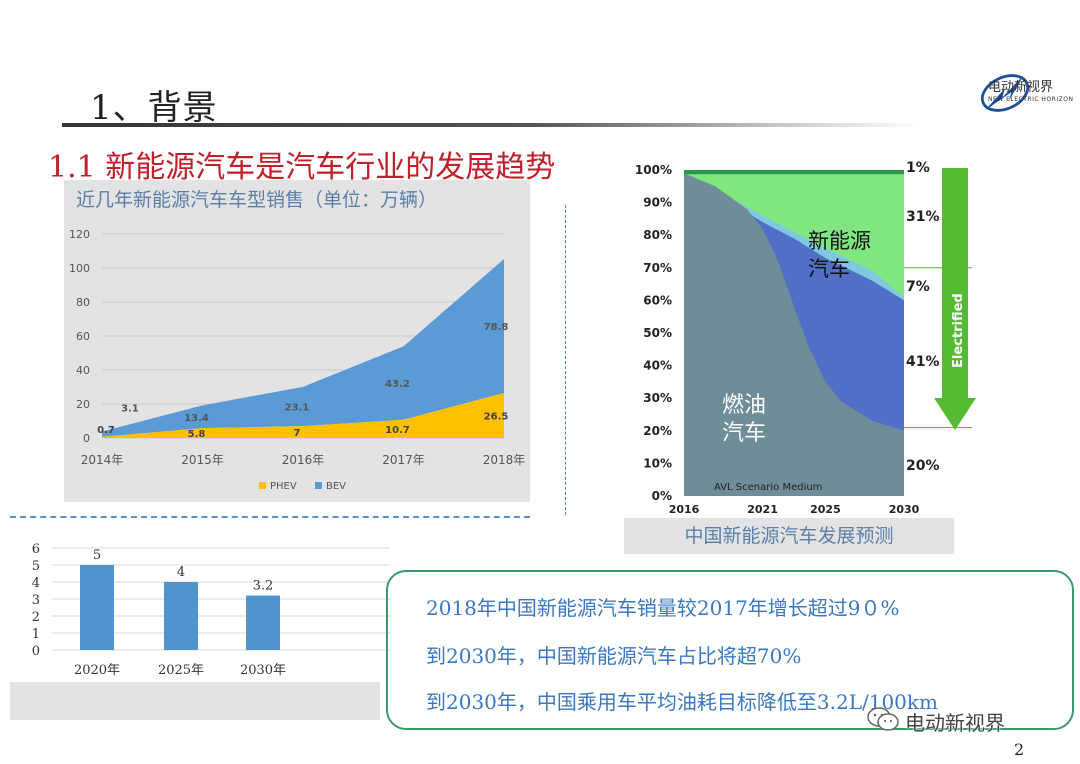  Describe the element at coordinates (958, 330) in the screenshot. I see `electrified-label: Electrified` at that location.